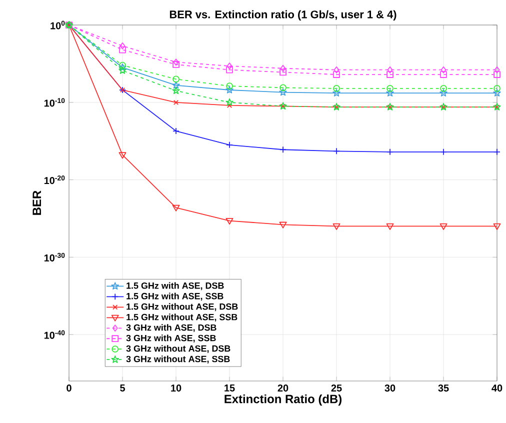 Image resolution: width=506 pixels, height=423 pixels. Describe the element at coordinates (176, 388) in the screenshot. I see `x-tick-label: 10` at that location.